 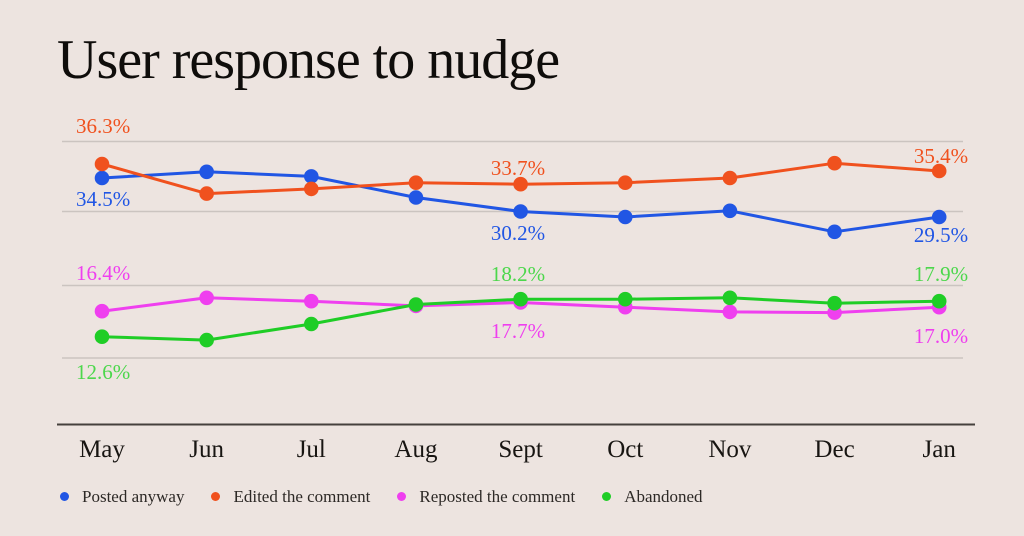 What do you see at coordinates (102, 311) in the screenshot?
I see `data-point-reposted-the-comment-may` at bounding box center [102, 311].